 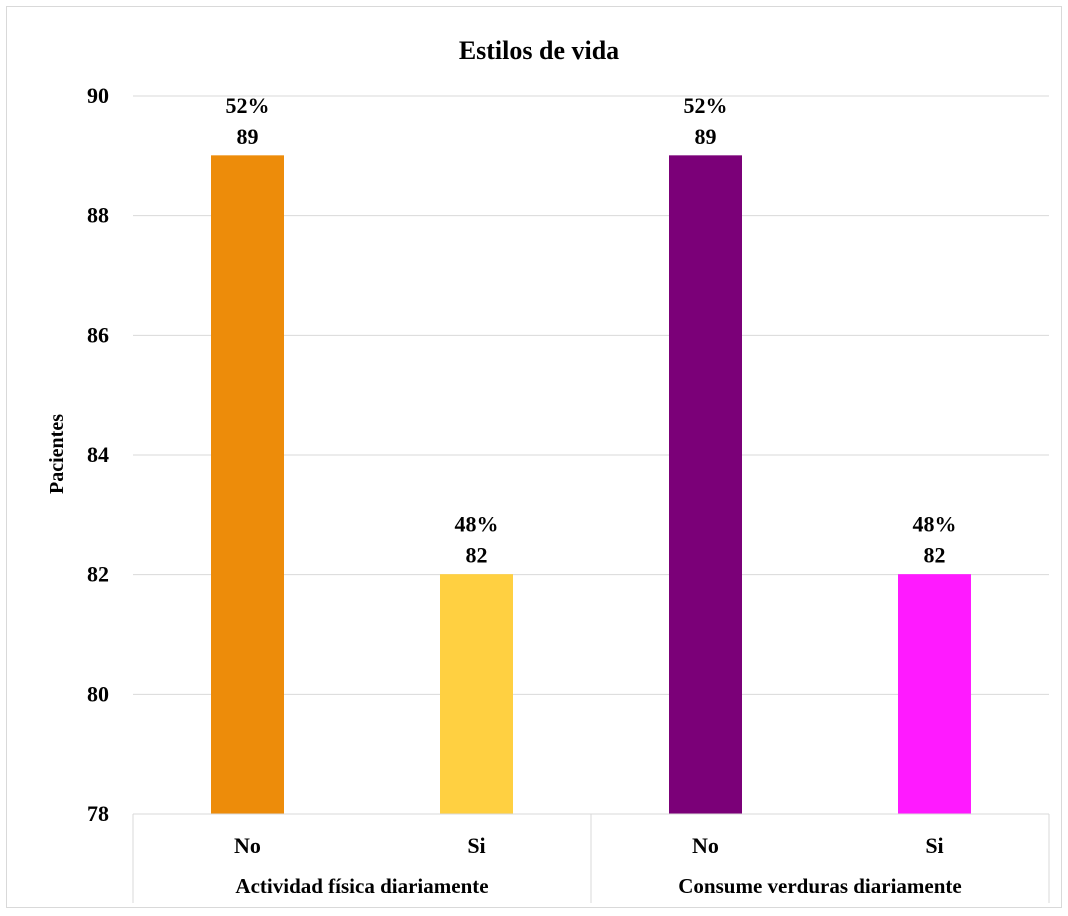 What do you see at coordinates (361, 886) in the screenshot?
I see `x-group-label: Actividad física diariamente` at bounding box center [361, 886].